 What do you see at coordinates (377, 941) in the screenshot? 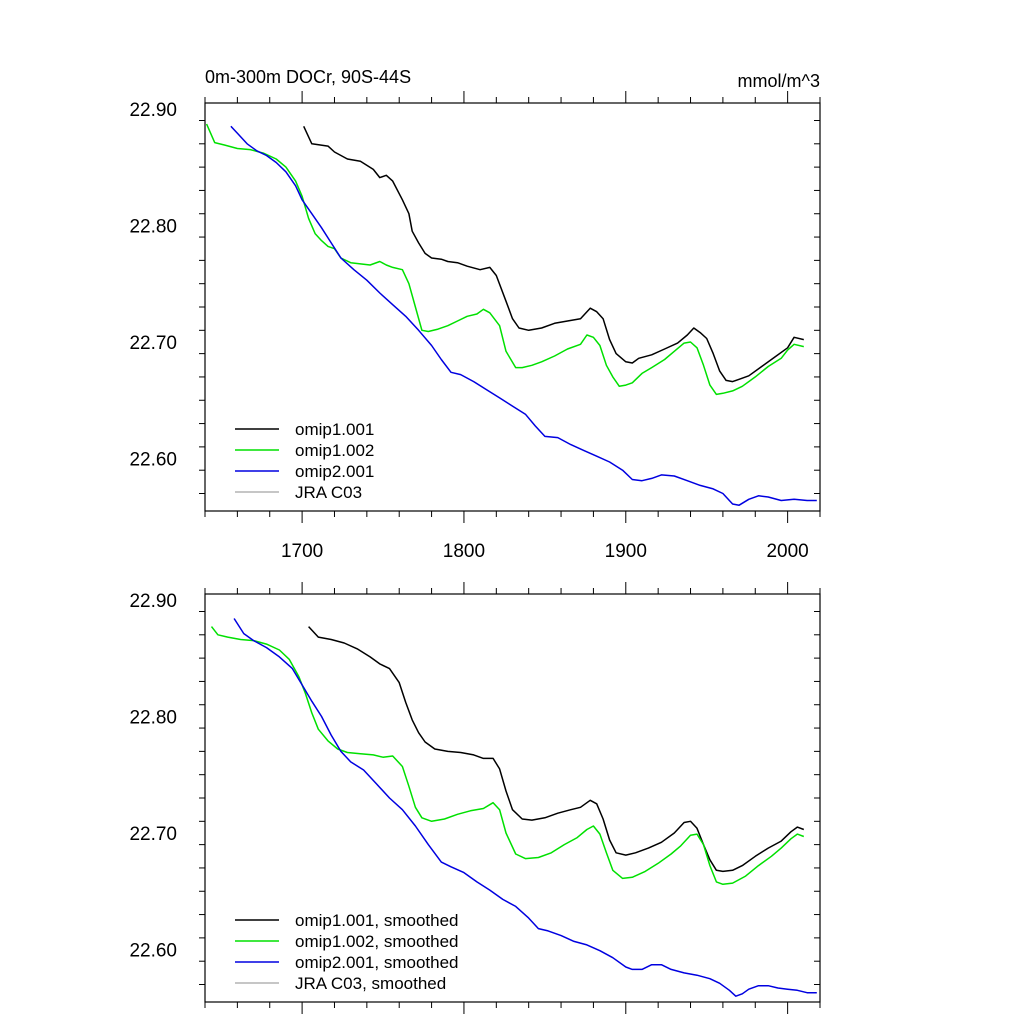
I see `legend-label: omip1.002, smoothed` at bounding box center [377, 941].